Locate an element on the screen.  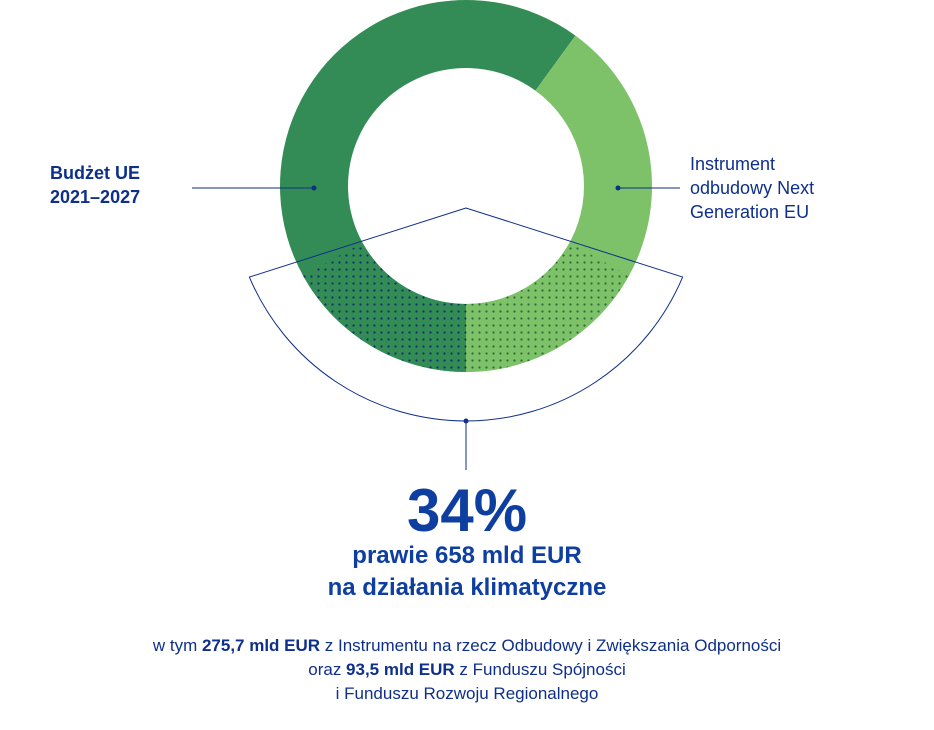
label-line: Budżet UE is located at coordinates (95, 173).